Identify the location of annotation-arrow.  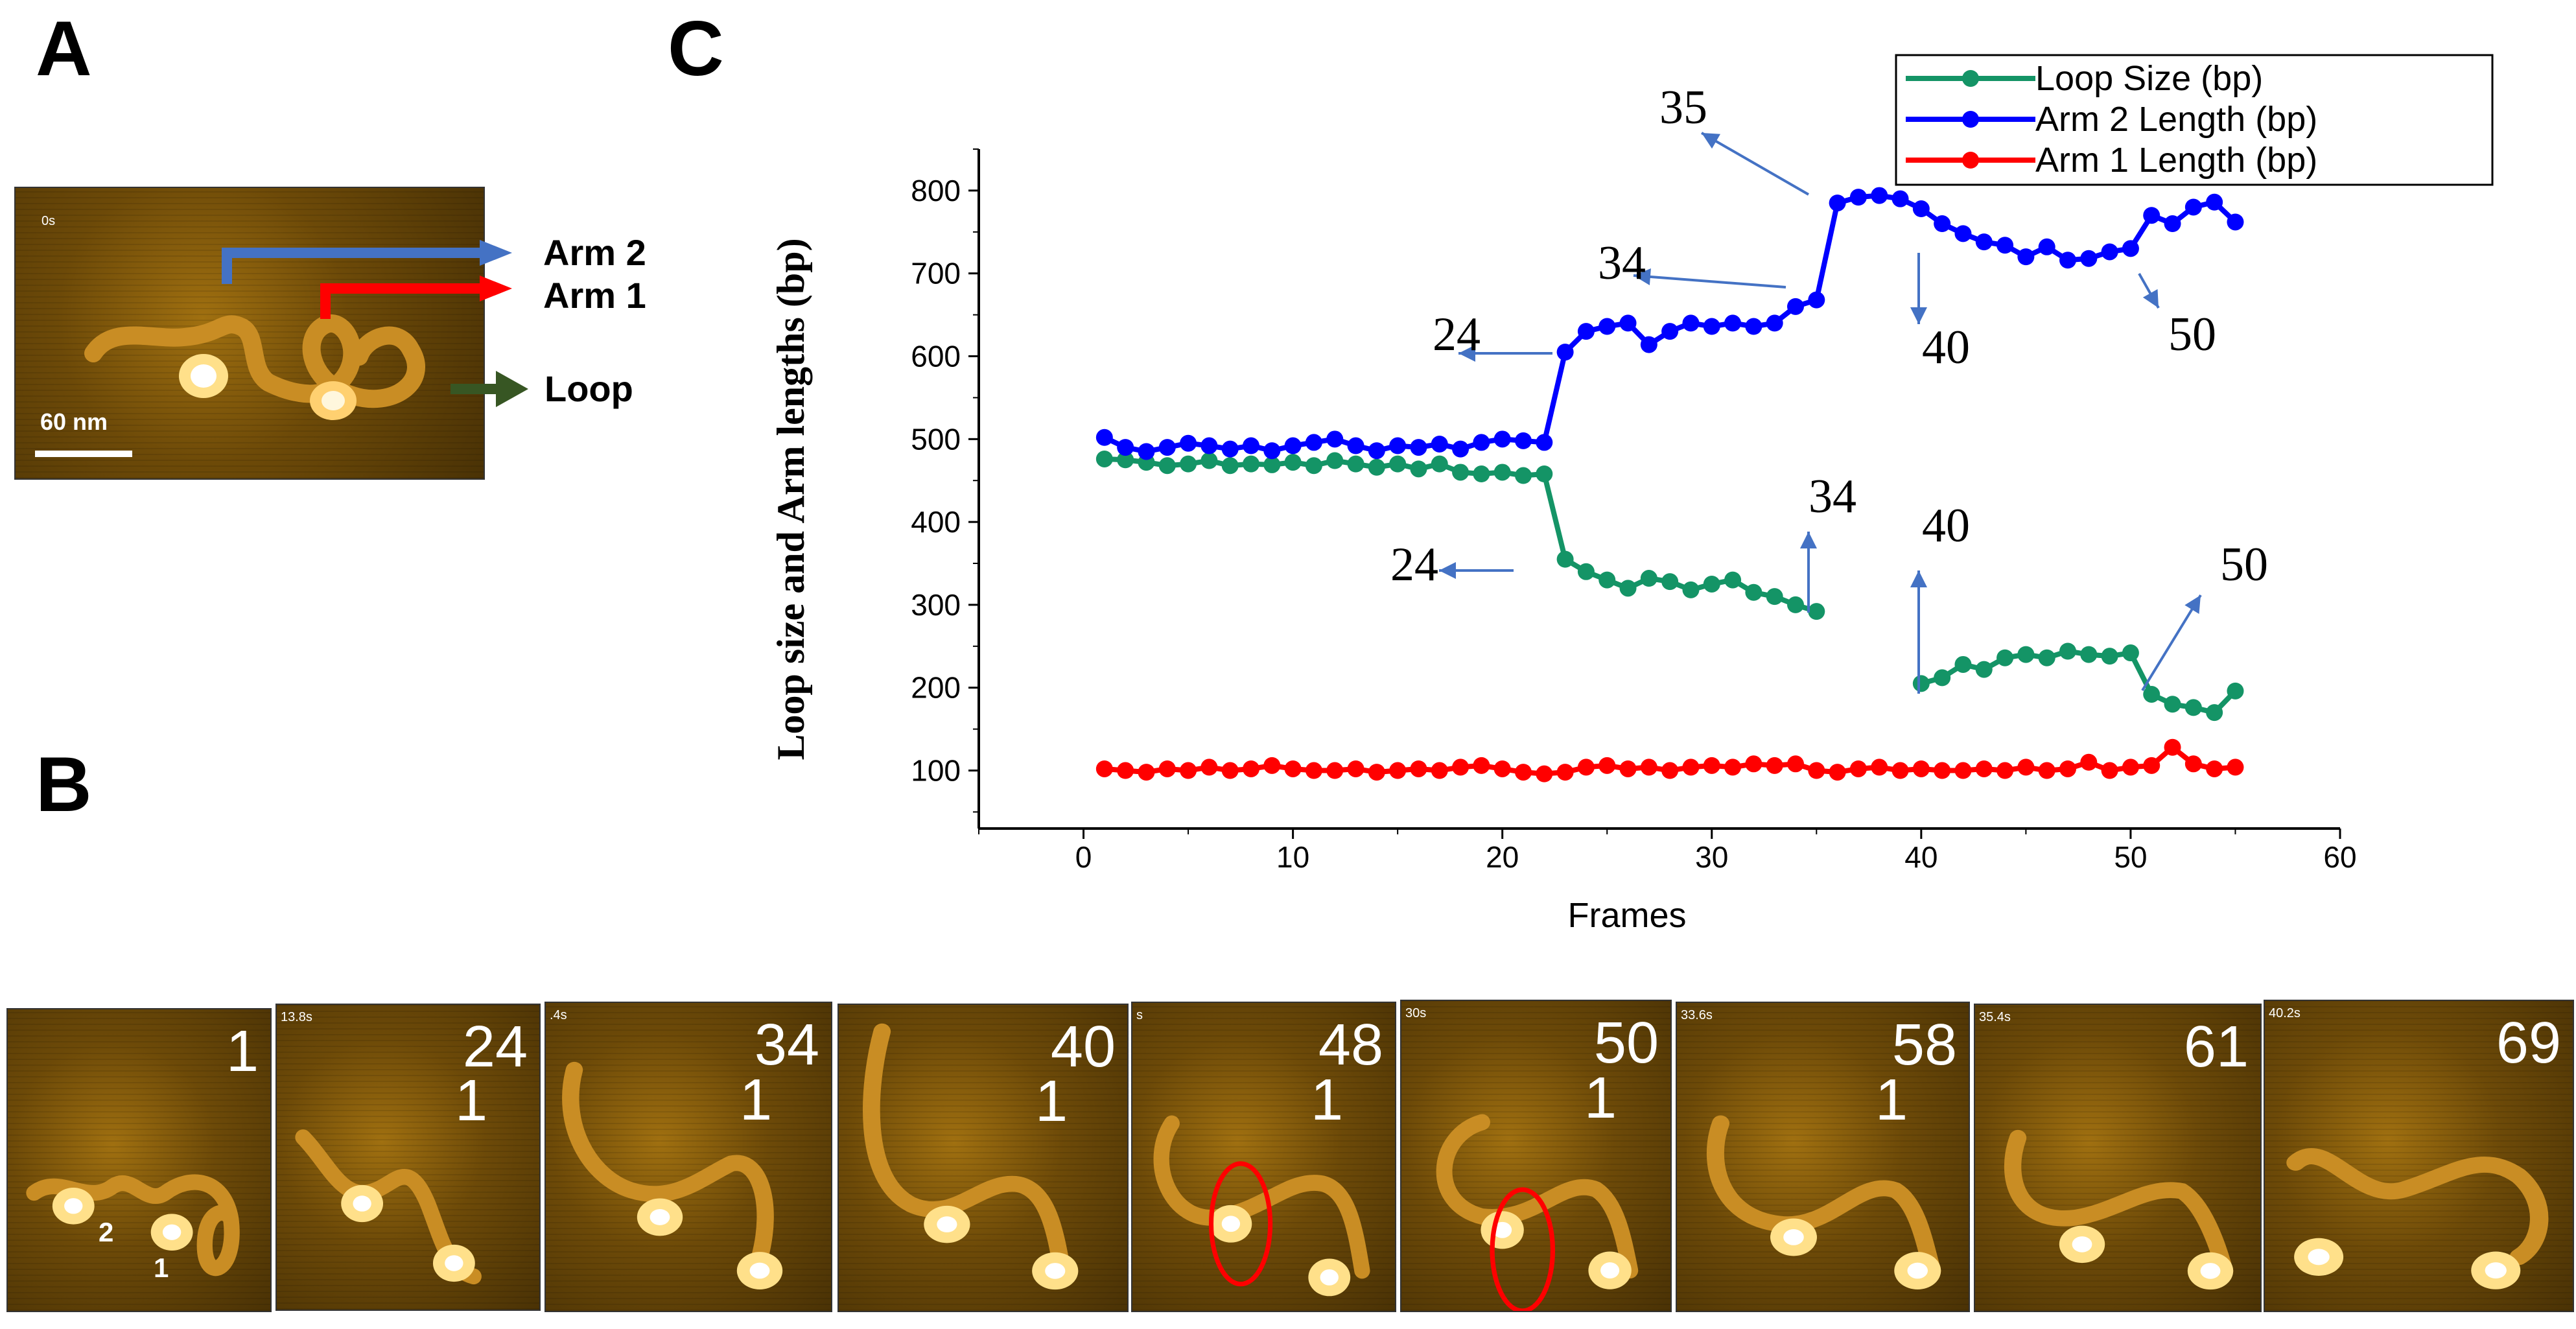
(1755, 164).